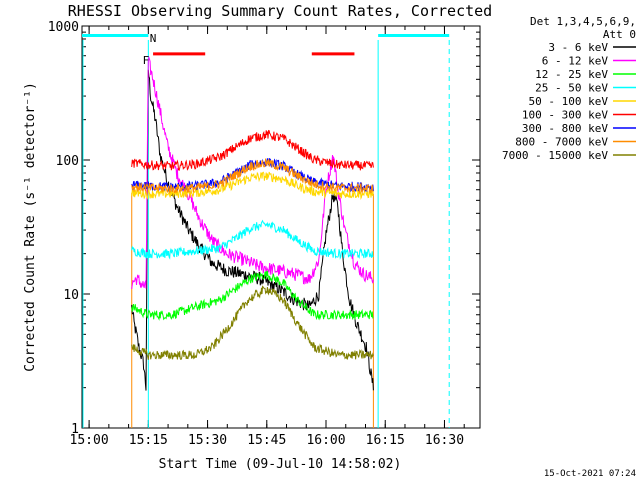  I want to click on legend-label: 12 - 25 keV, so click(571, 74).